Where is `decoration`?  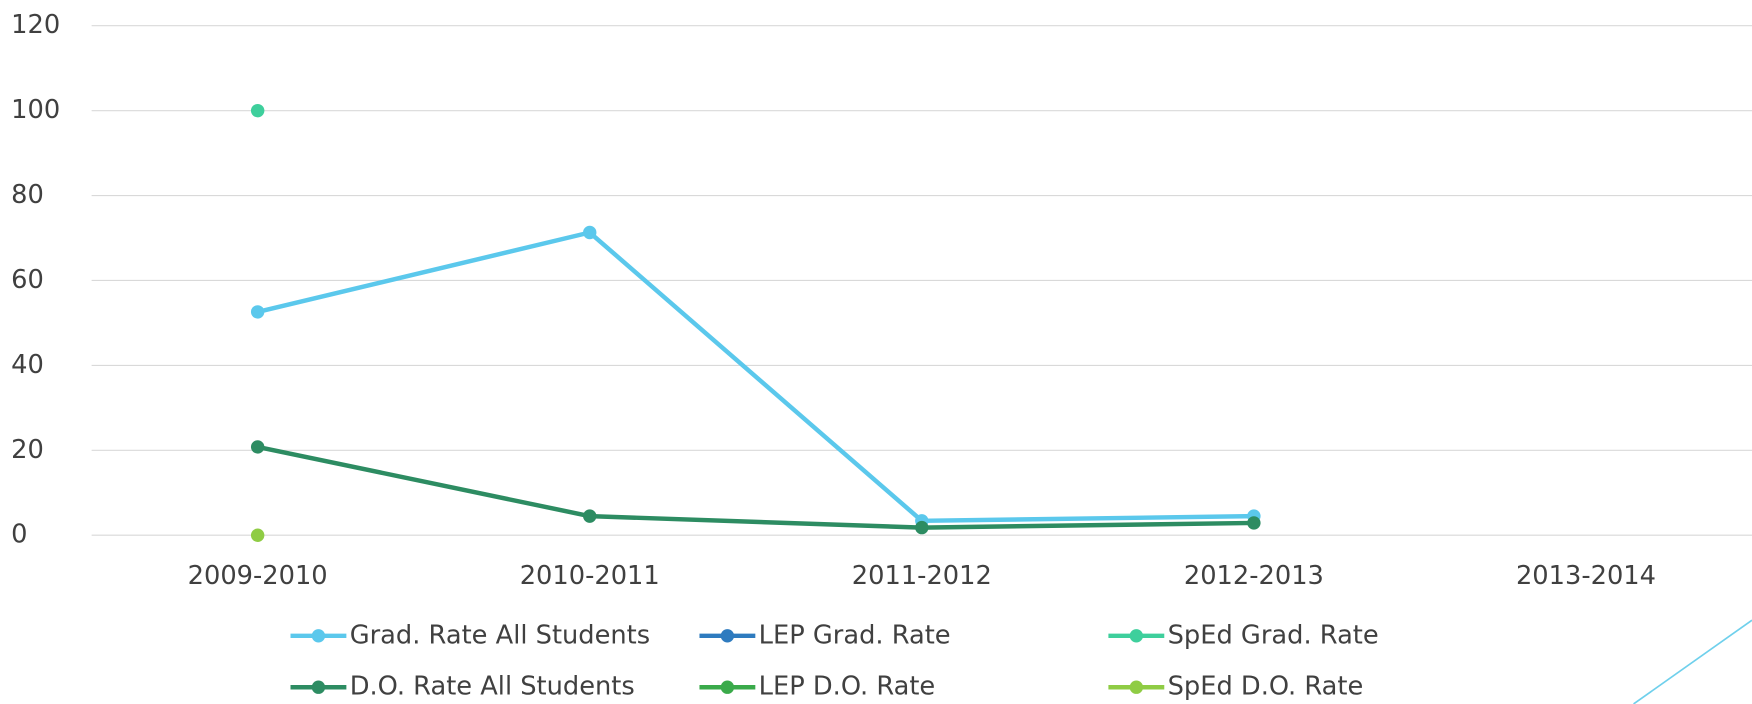 decoration is located at coordinates (1692, 661).